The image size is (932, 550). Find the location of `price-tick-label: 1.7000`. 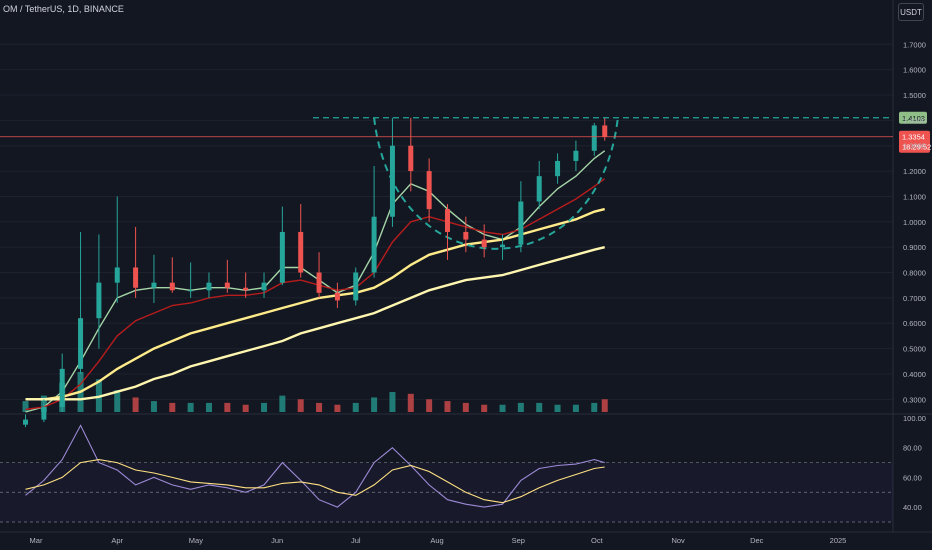

price-tick-label: 1.7000 is located at coordinates (914, 44).